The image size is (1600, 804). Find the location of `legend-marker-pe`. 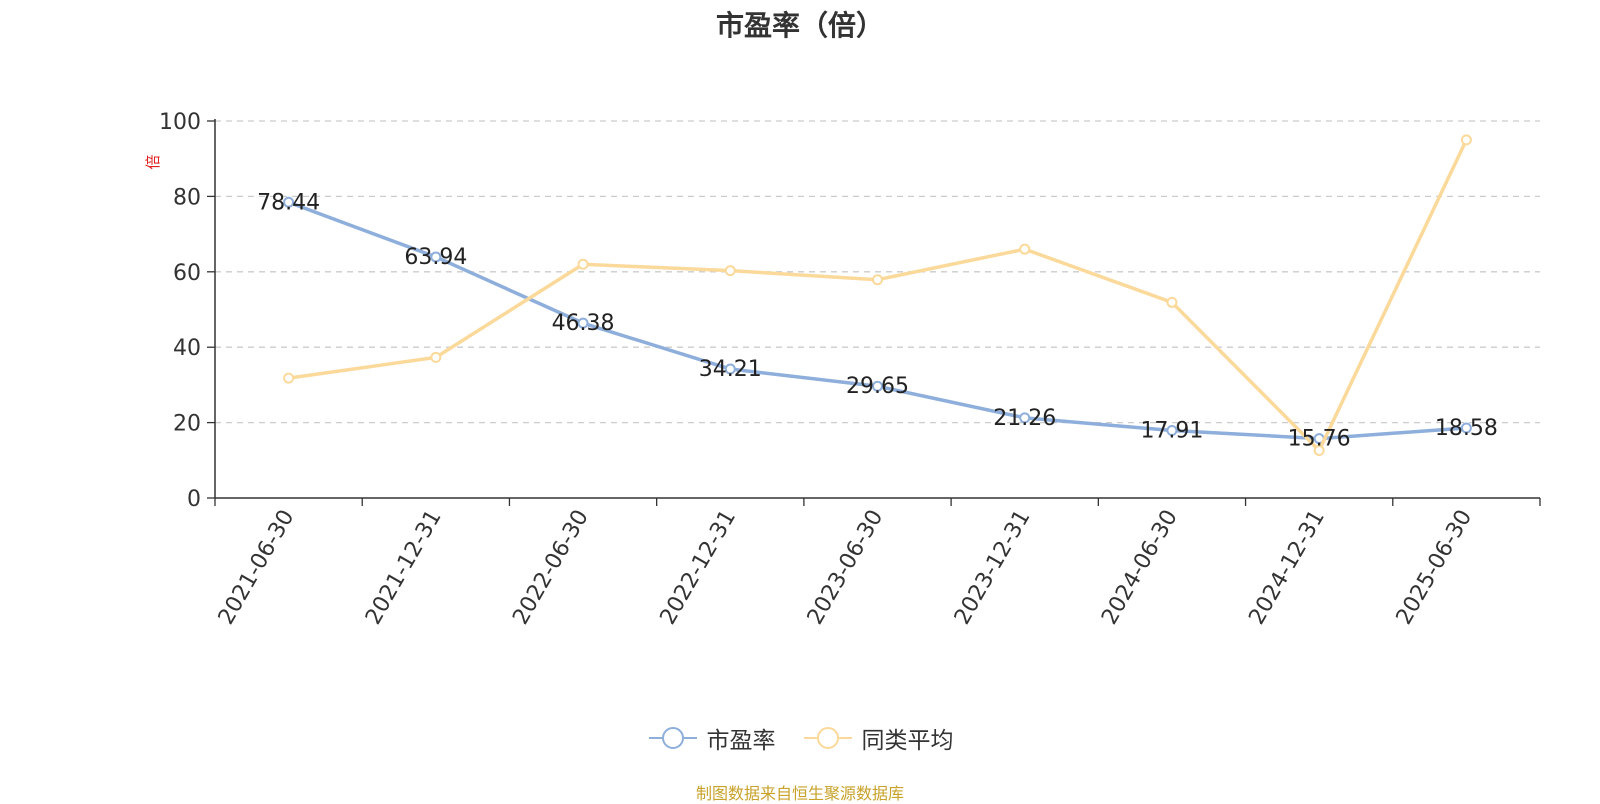

legend-marker-pe is located at coordinates (672, 738).